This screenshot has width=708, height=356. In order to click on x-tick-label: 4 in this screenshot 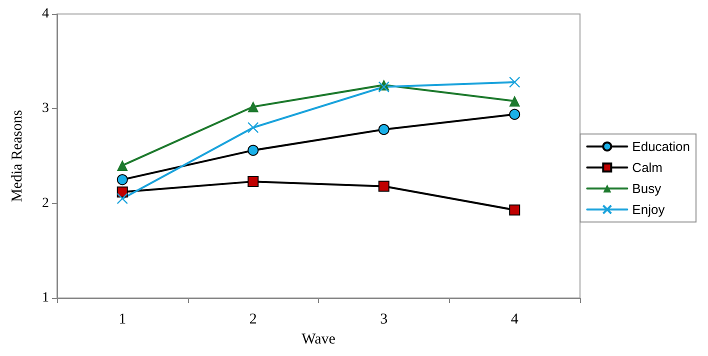, I will do `click(514, 320)`.